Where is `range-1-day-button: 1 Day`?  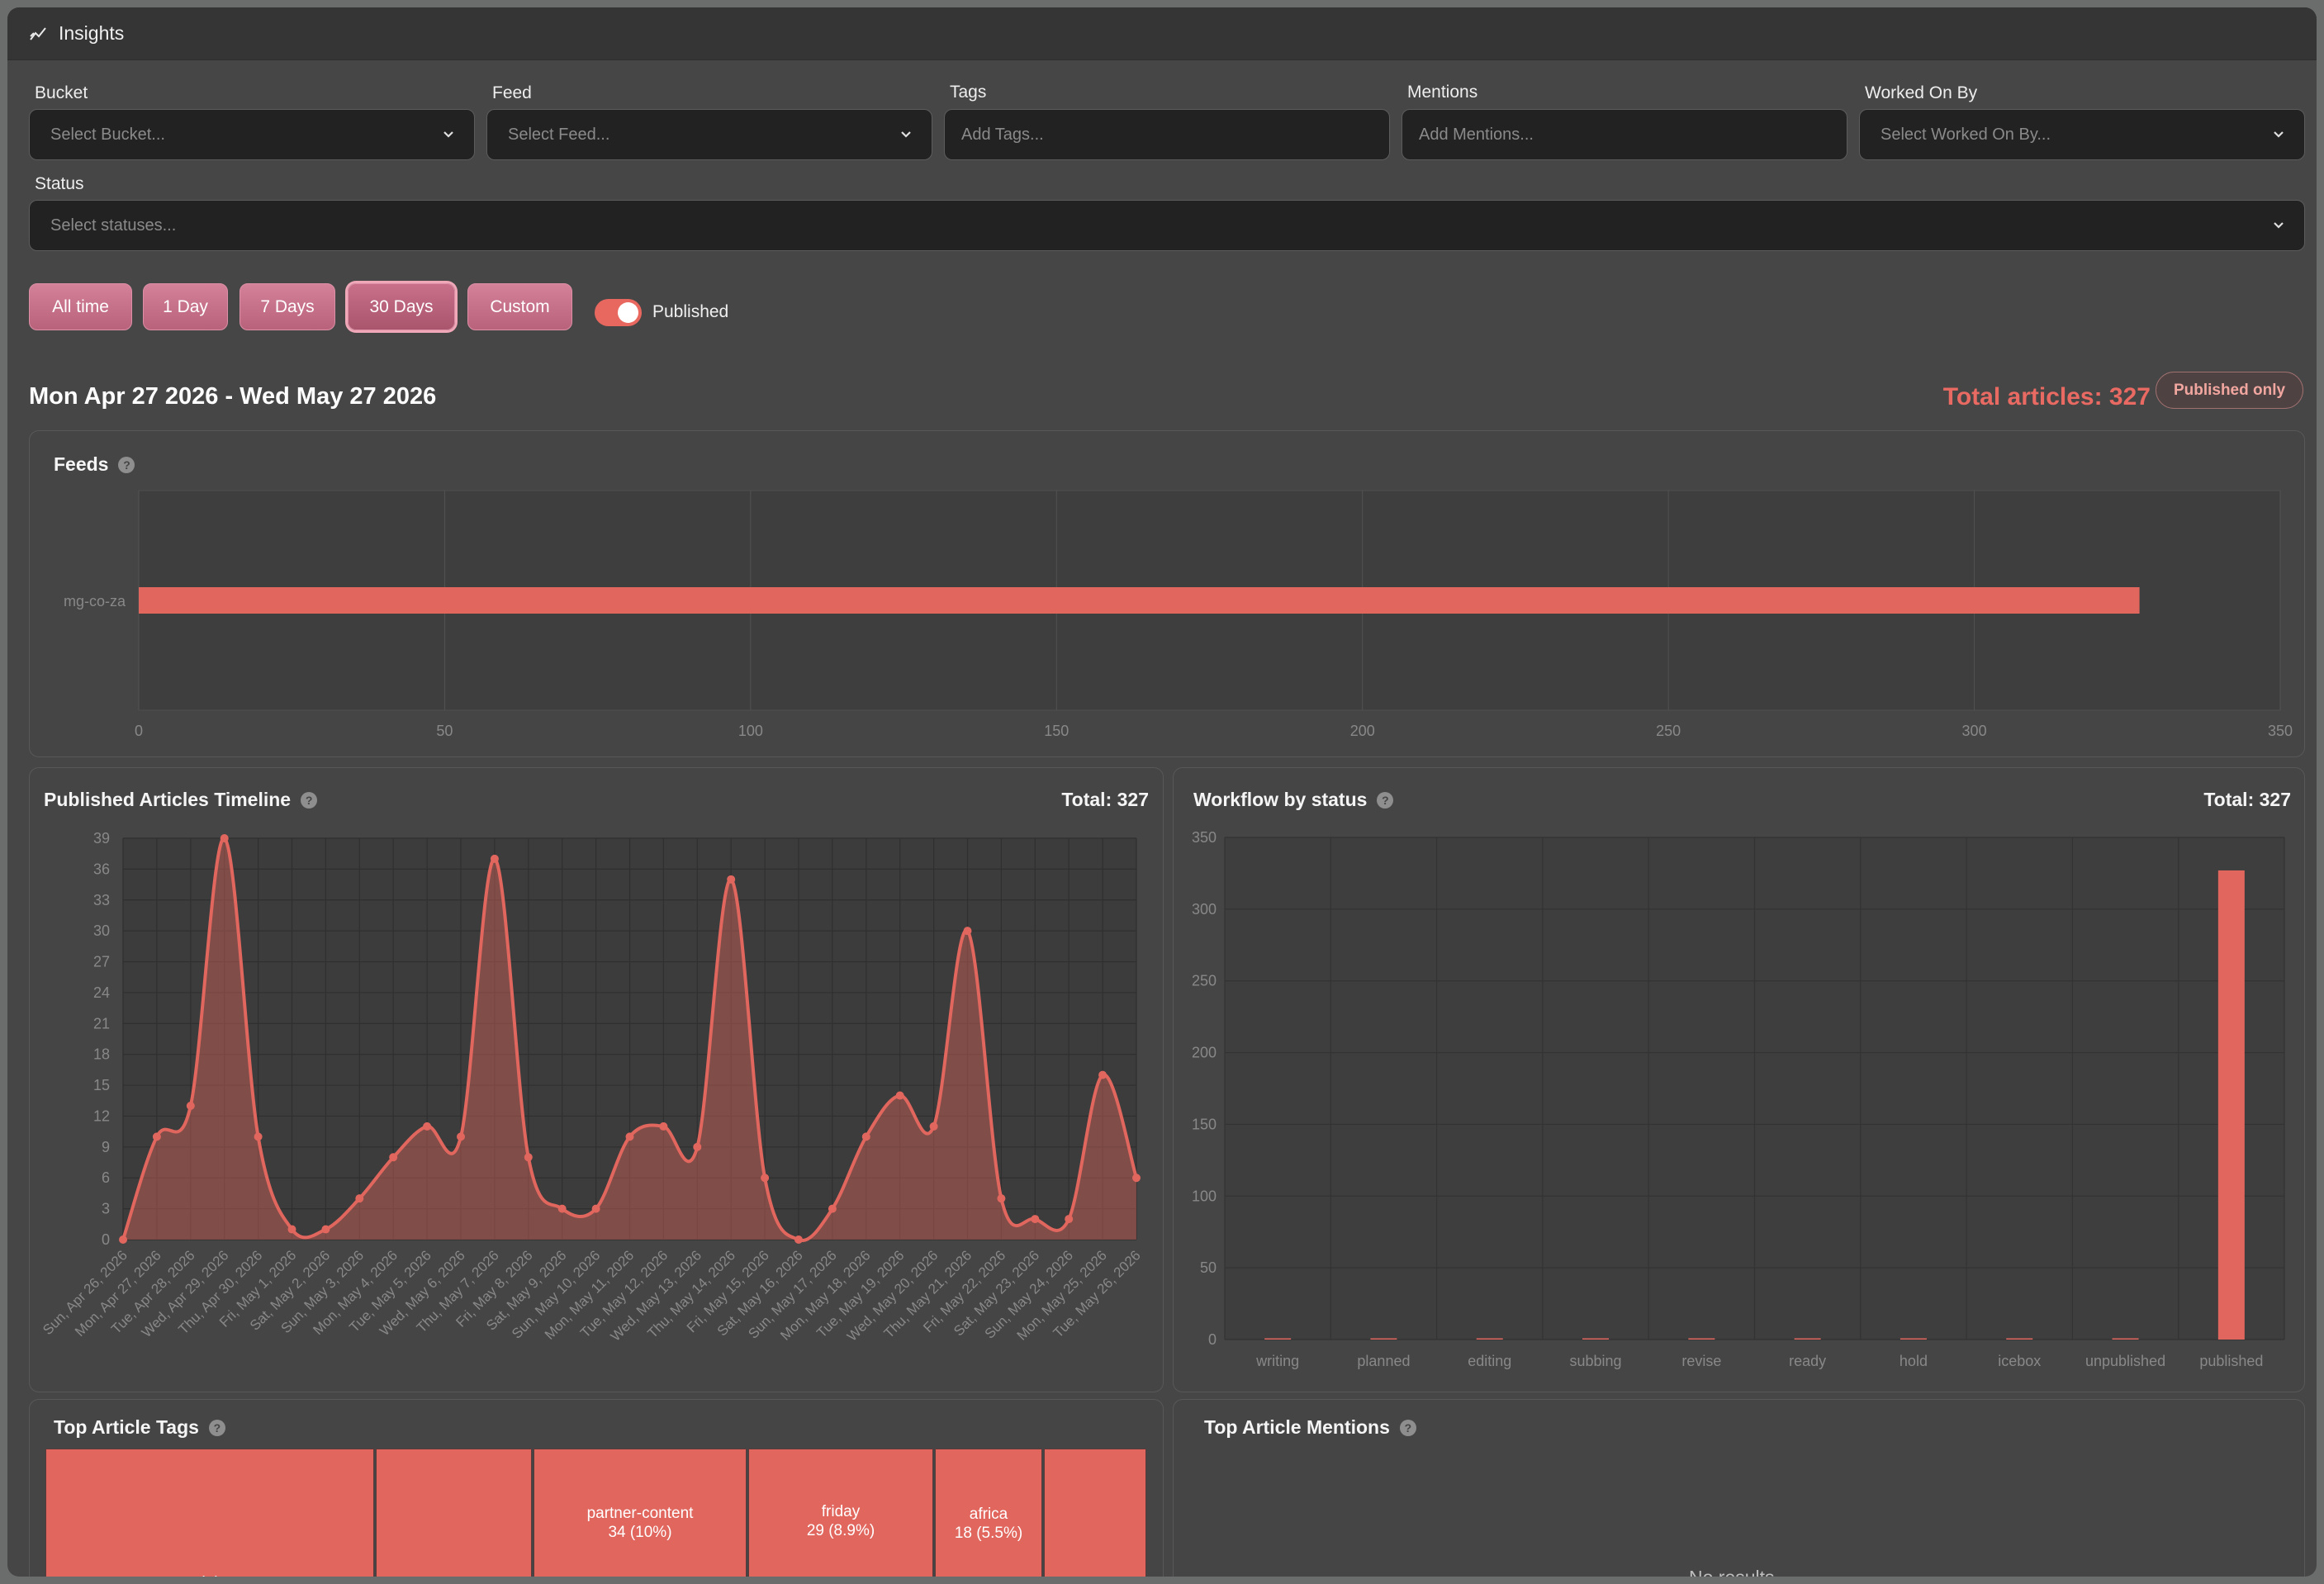 range-1-day-button: 1 Day is located at coordinates (185, 306).